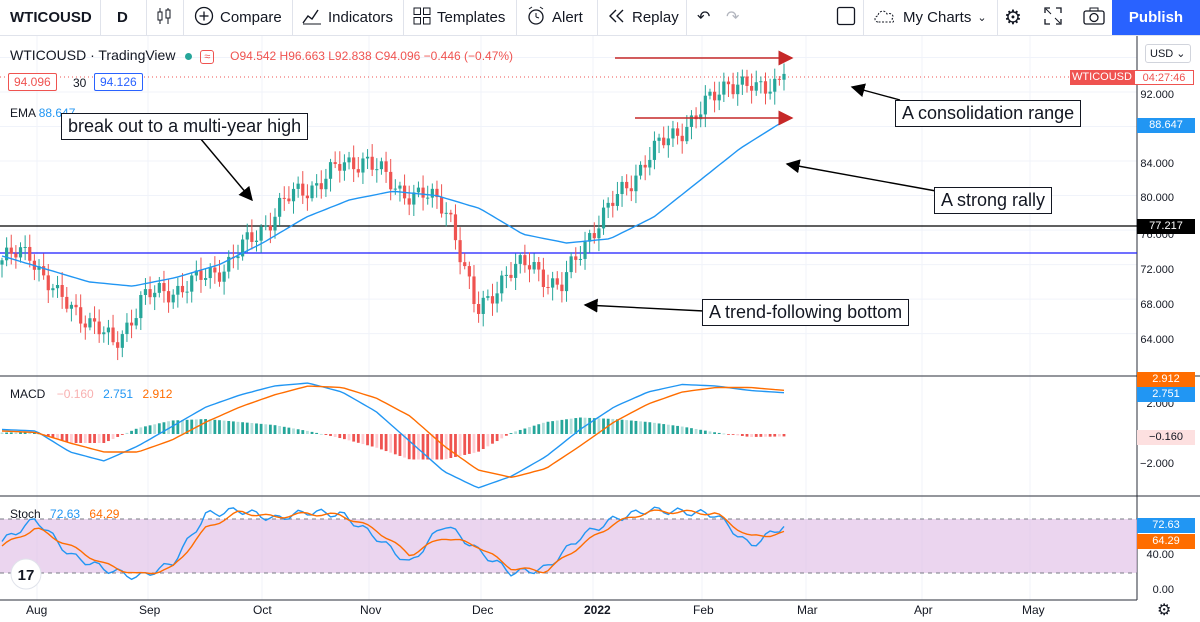  I want to click on macd-signal-value: 2.912, so click(157, 394).